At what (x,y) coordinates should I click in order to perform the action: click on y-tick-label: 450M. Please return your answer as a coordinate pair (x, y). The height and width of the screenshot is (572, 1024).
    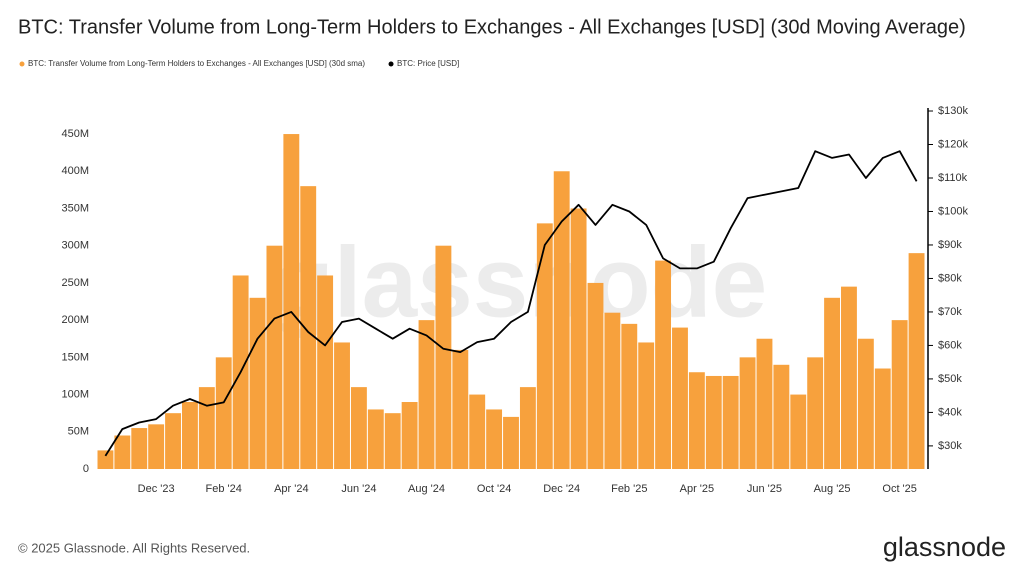
    Looking at the image, I should click on (75, 134).